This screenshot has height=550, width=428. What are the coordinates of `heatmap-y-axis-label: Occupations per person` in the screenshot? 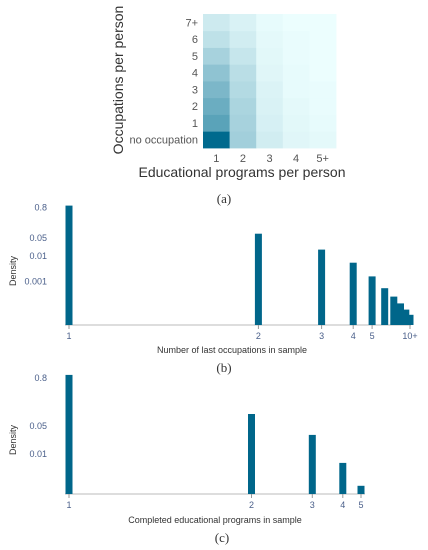 It's located at (118, 80).